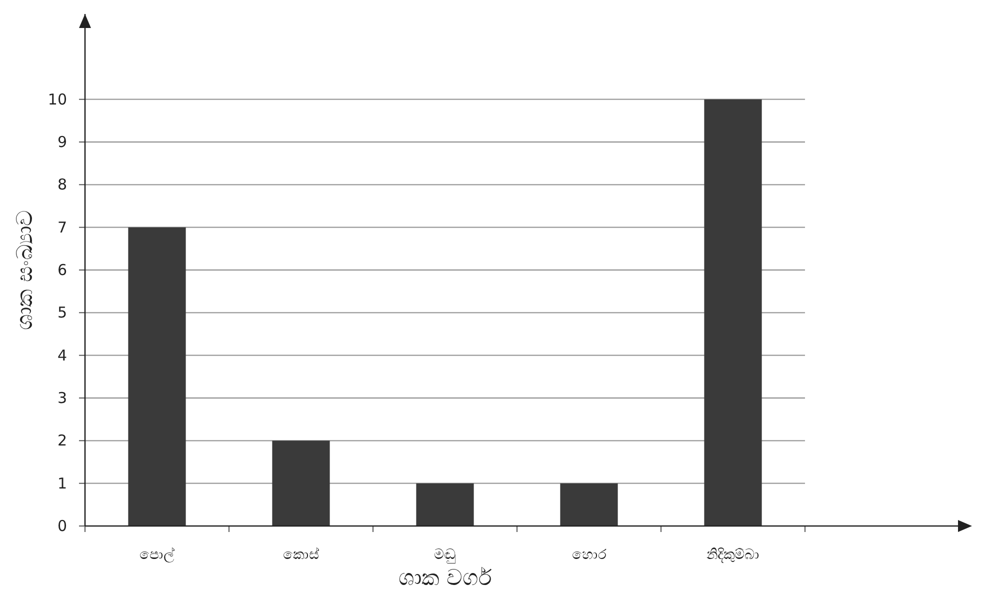 The image size is (981, 607). I want to click on y-axis-title: ශාක සංඛ්‍යාව, so click(25, 270).